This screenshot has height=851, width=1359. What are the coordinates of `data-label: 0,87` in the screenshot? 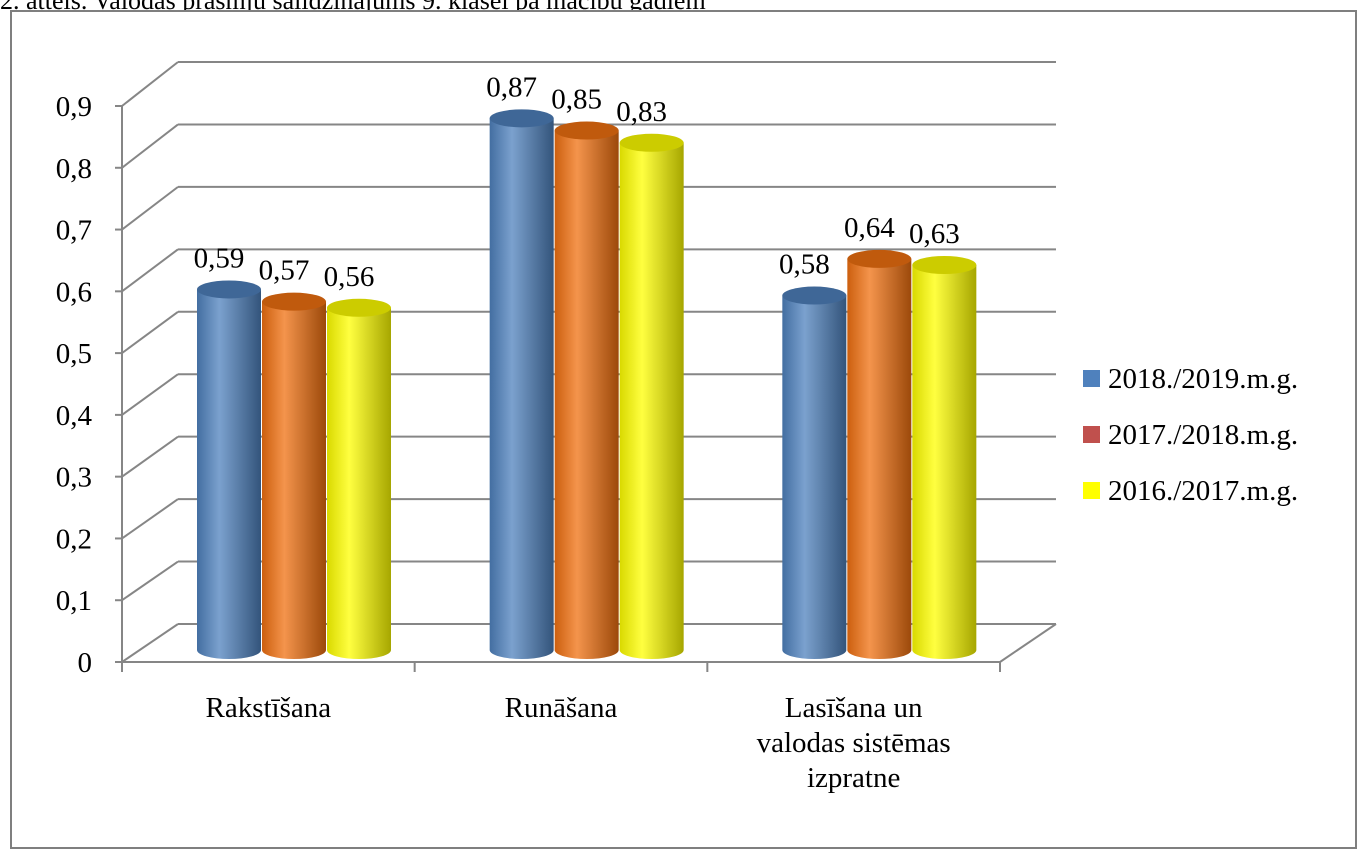 It's located at (511, 87).